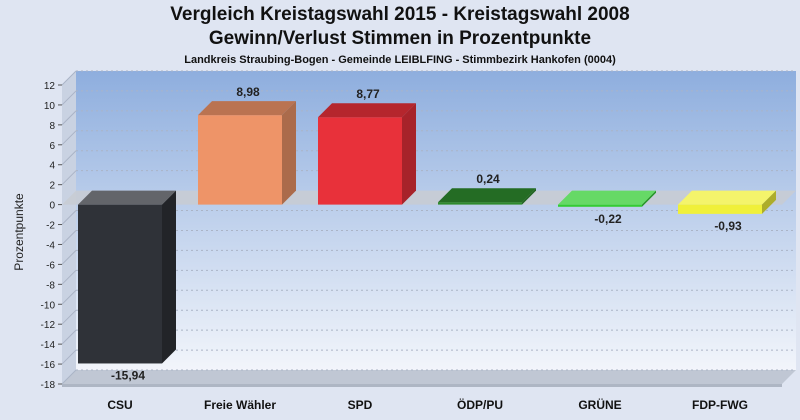  What do you see at coordinates (728, 226) in the screenshot?
I see `value-label: -0,93` at bounding box center [728, 226].